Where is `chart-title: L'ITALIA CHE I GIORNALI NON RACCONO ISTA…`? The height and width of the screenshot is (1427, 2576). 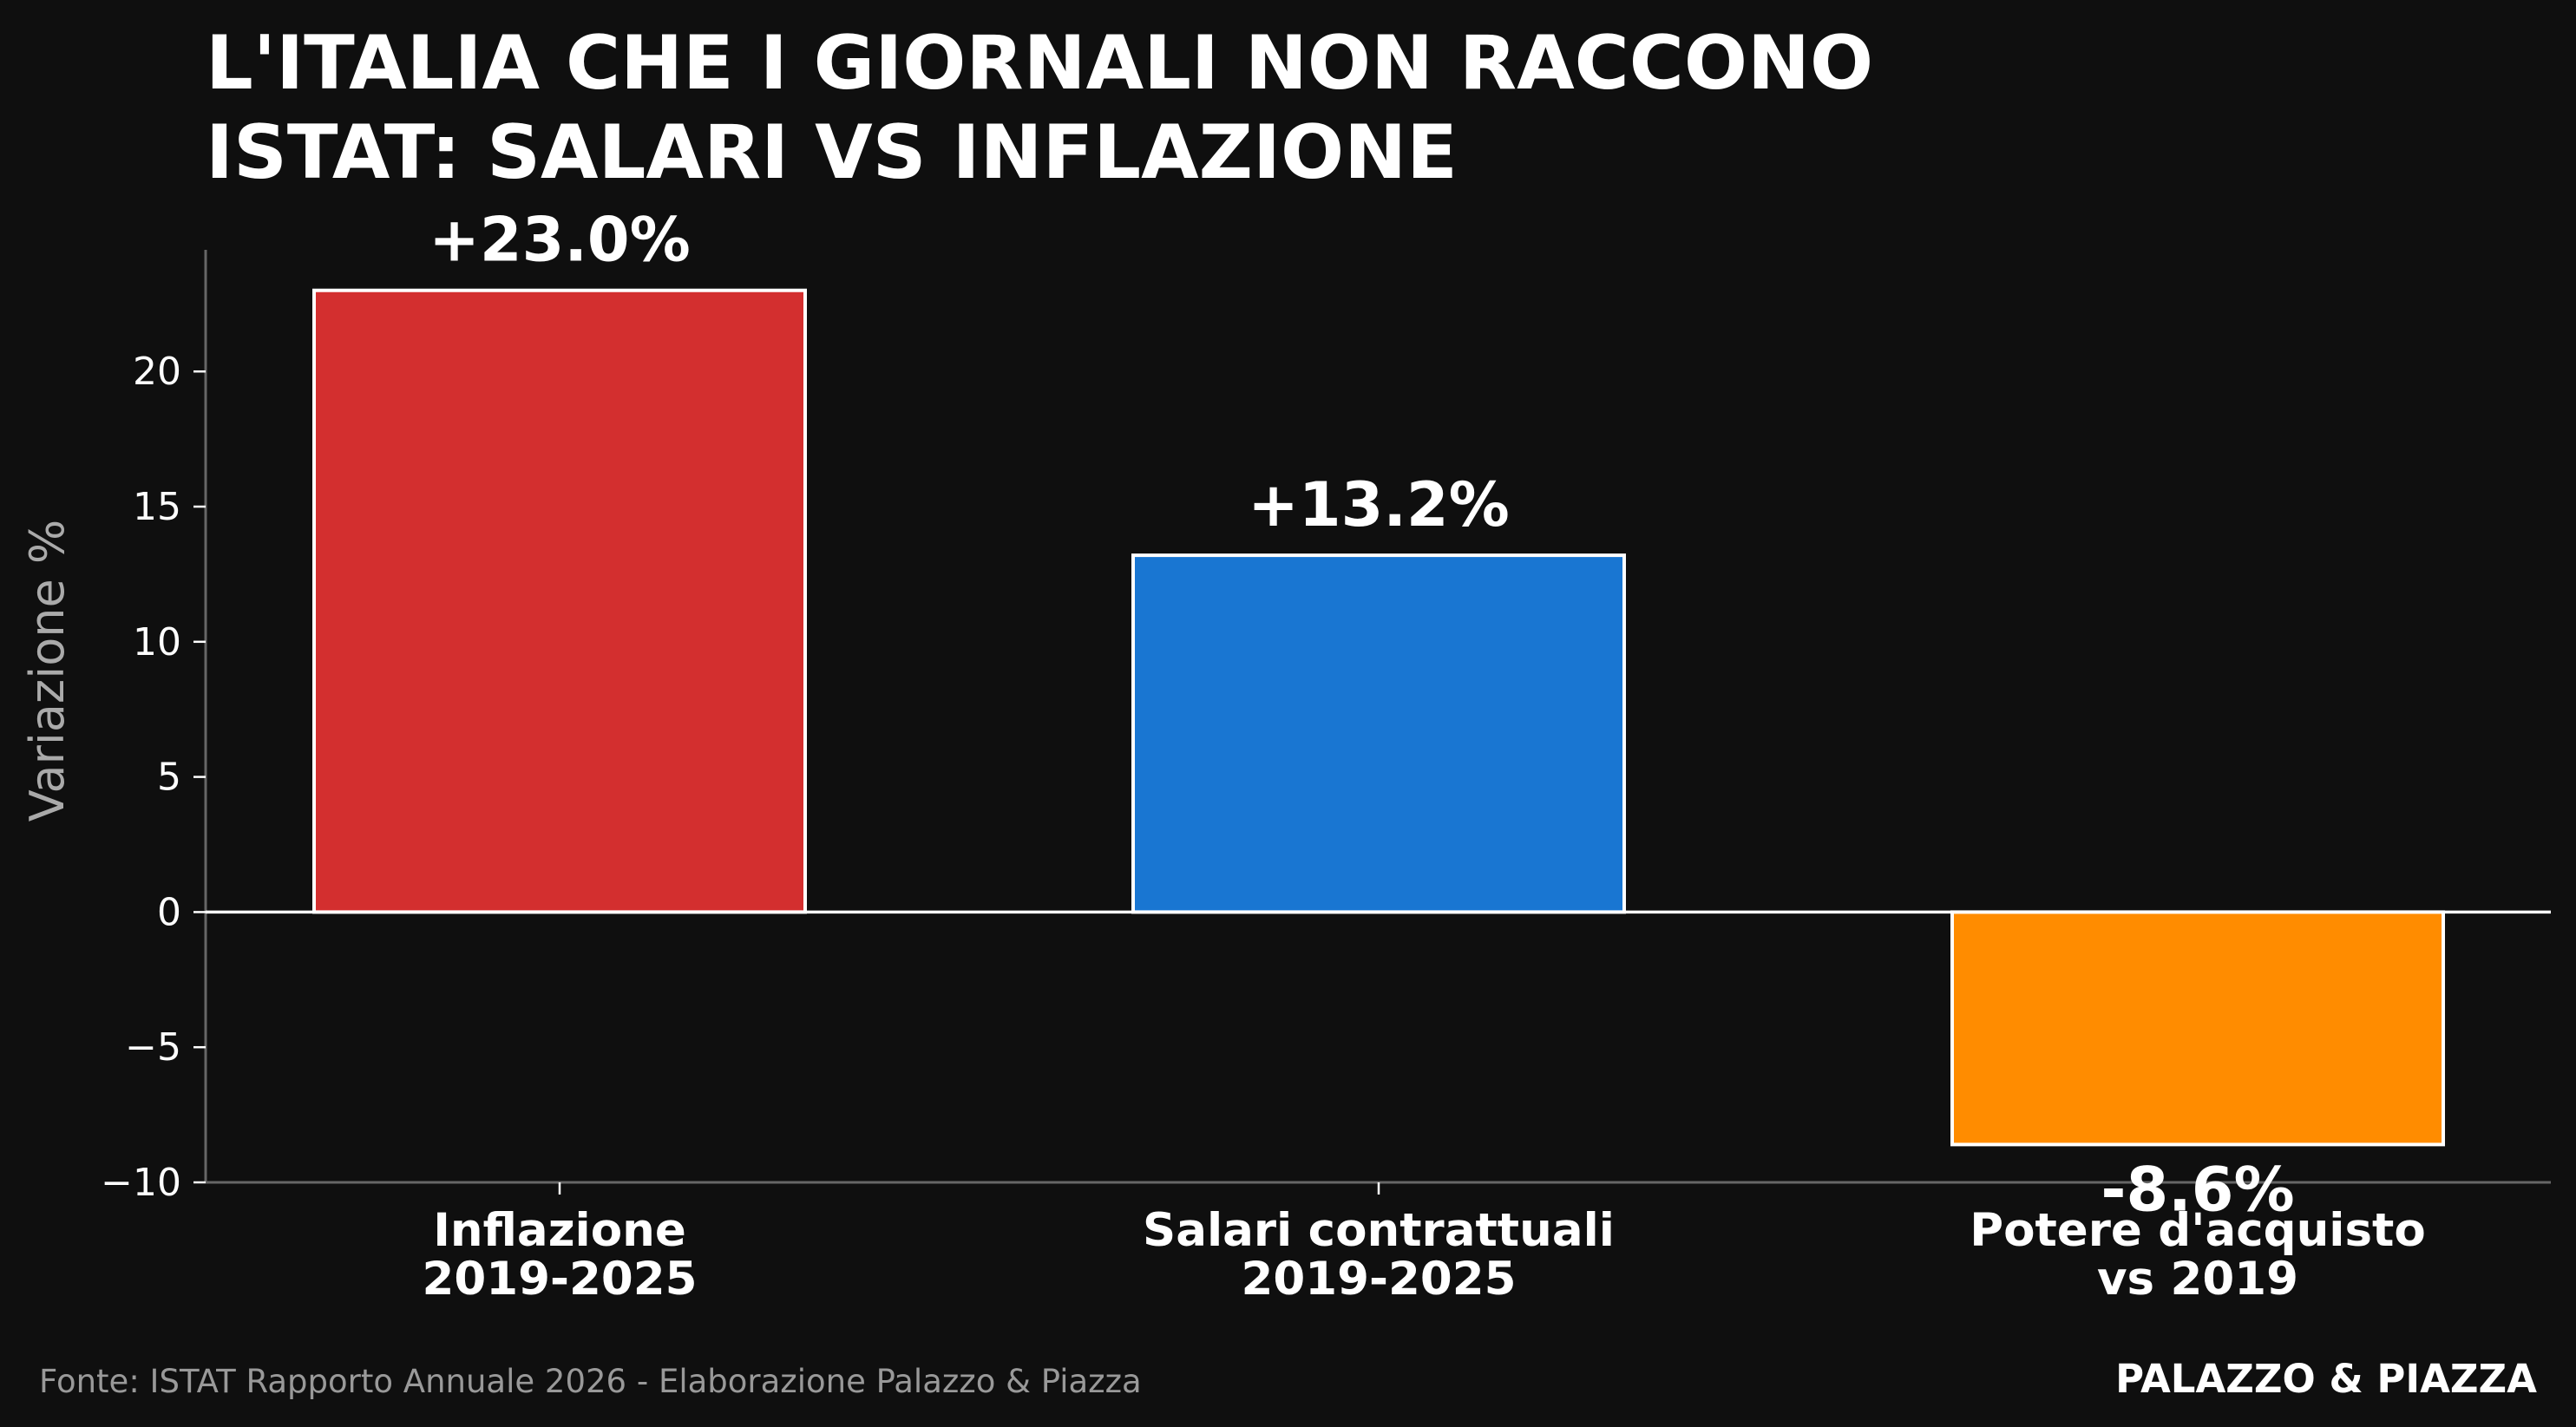 chart-title: L'ITALIA CHE I GIORNALI NON RACCONO ISTA… is located at coordinates (1039, 108).